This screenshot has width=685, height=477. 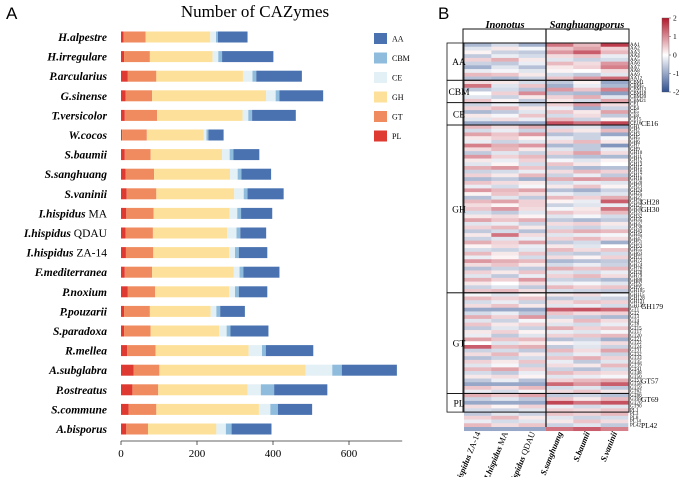 What do you see at coordinates (397, 117) in the screenshot?
I see `legend-label-gt: GT` at bounding box center [397, 117].